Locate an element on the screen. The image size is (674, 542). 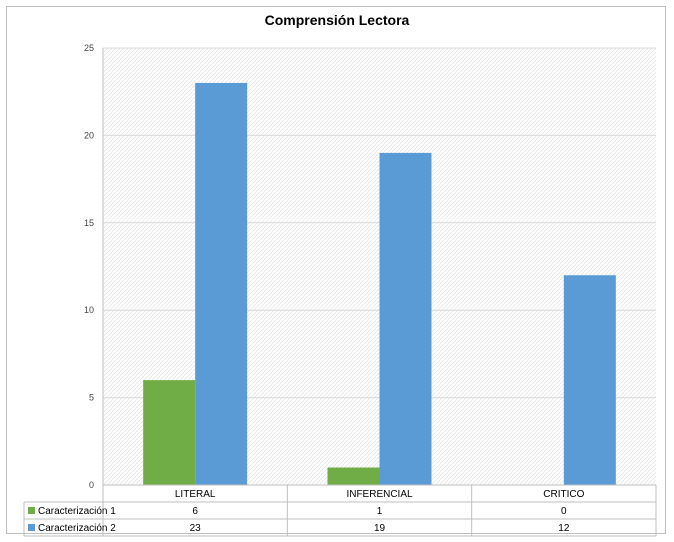
y-tick-label: 20 is located at coordinates (89, 135).